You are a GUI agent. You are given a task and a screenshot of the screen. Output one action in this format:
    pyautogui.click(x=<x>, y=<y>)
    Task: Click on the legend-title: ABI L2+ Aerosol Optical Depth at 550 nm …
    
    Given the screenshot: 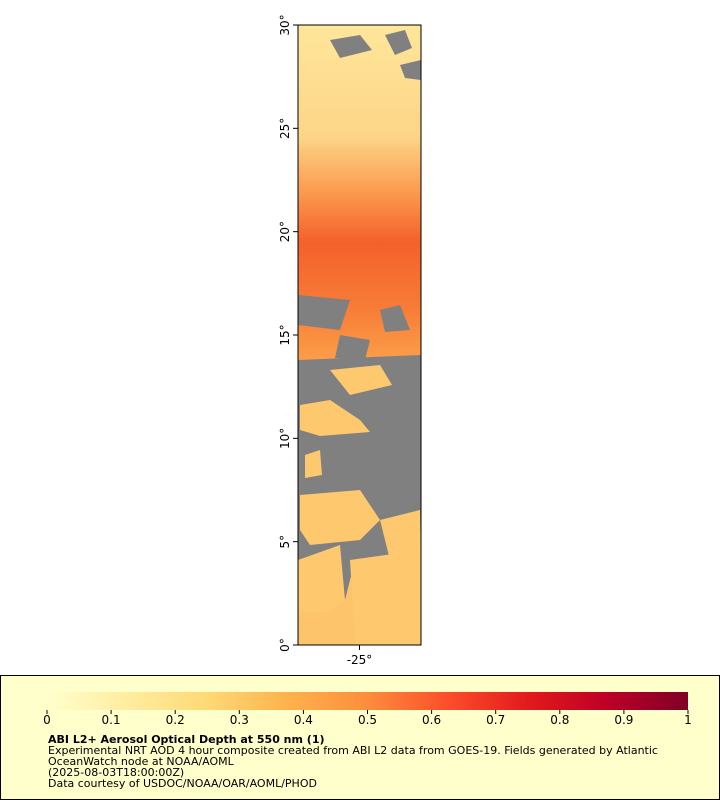 What is the action you would take?
    pyautogui.click(x=186, y=739)
    